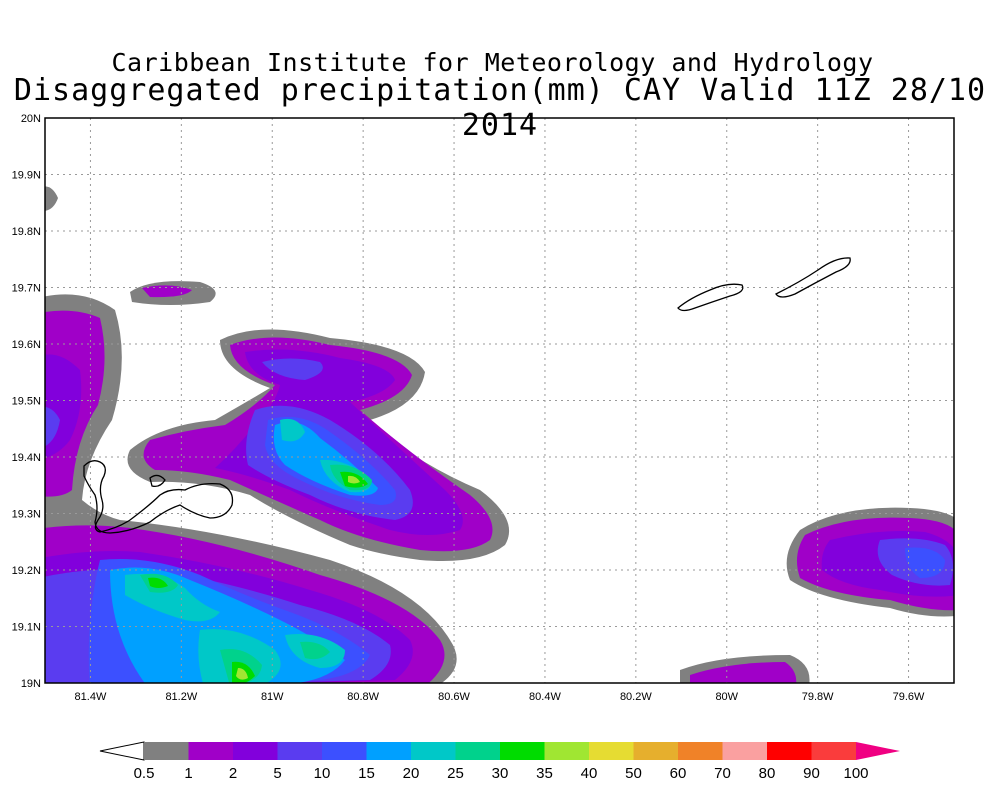  I want to click on colorbar-label: 5, so click(277, 773).